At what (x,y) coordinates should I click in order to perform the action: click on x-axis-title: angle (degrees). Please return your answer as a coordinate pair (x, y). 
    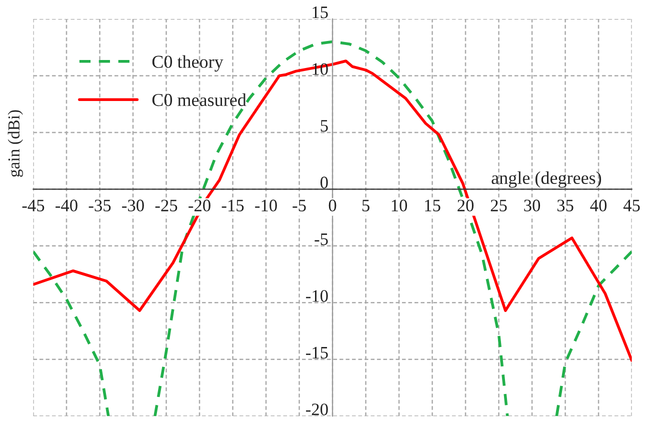
    Looking at the image, I should click on (547, 179).